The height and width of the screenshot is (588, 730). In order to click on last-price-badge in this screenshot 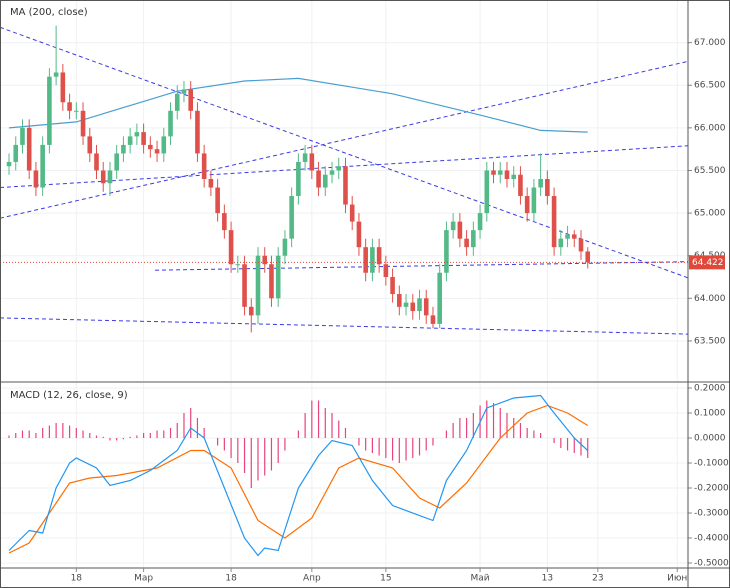, I will do `click(707, 262)`.